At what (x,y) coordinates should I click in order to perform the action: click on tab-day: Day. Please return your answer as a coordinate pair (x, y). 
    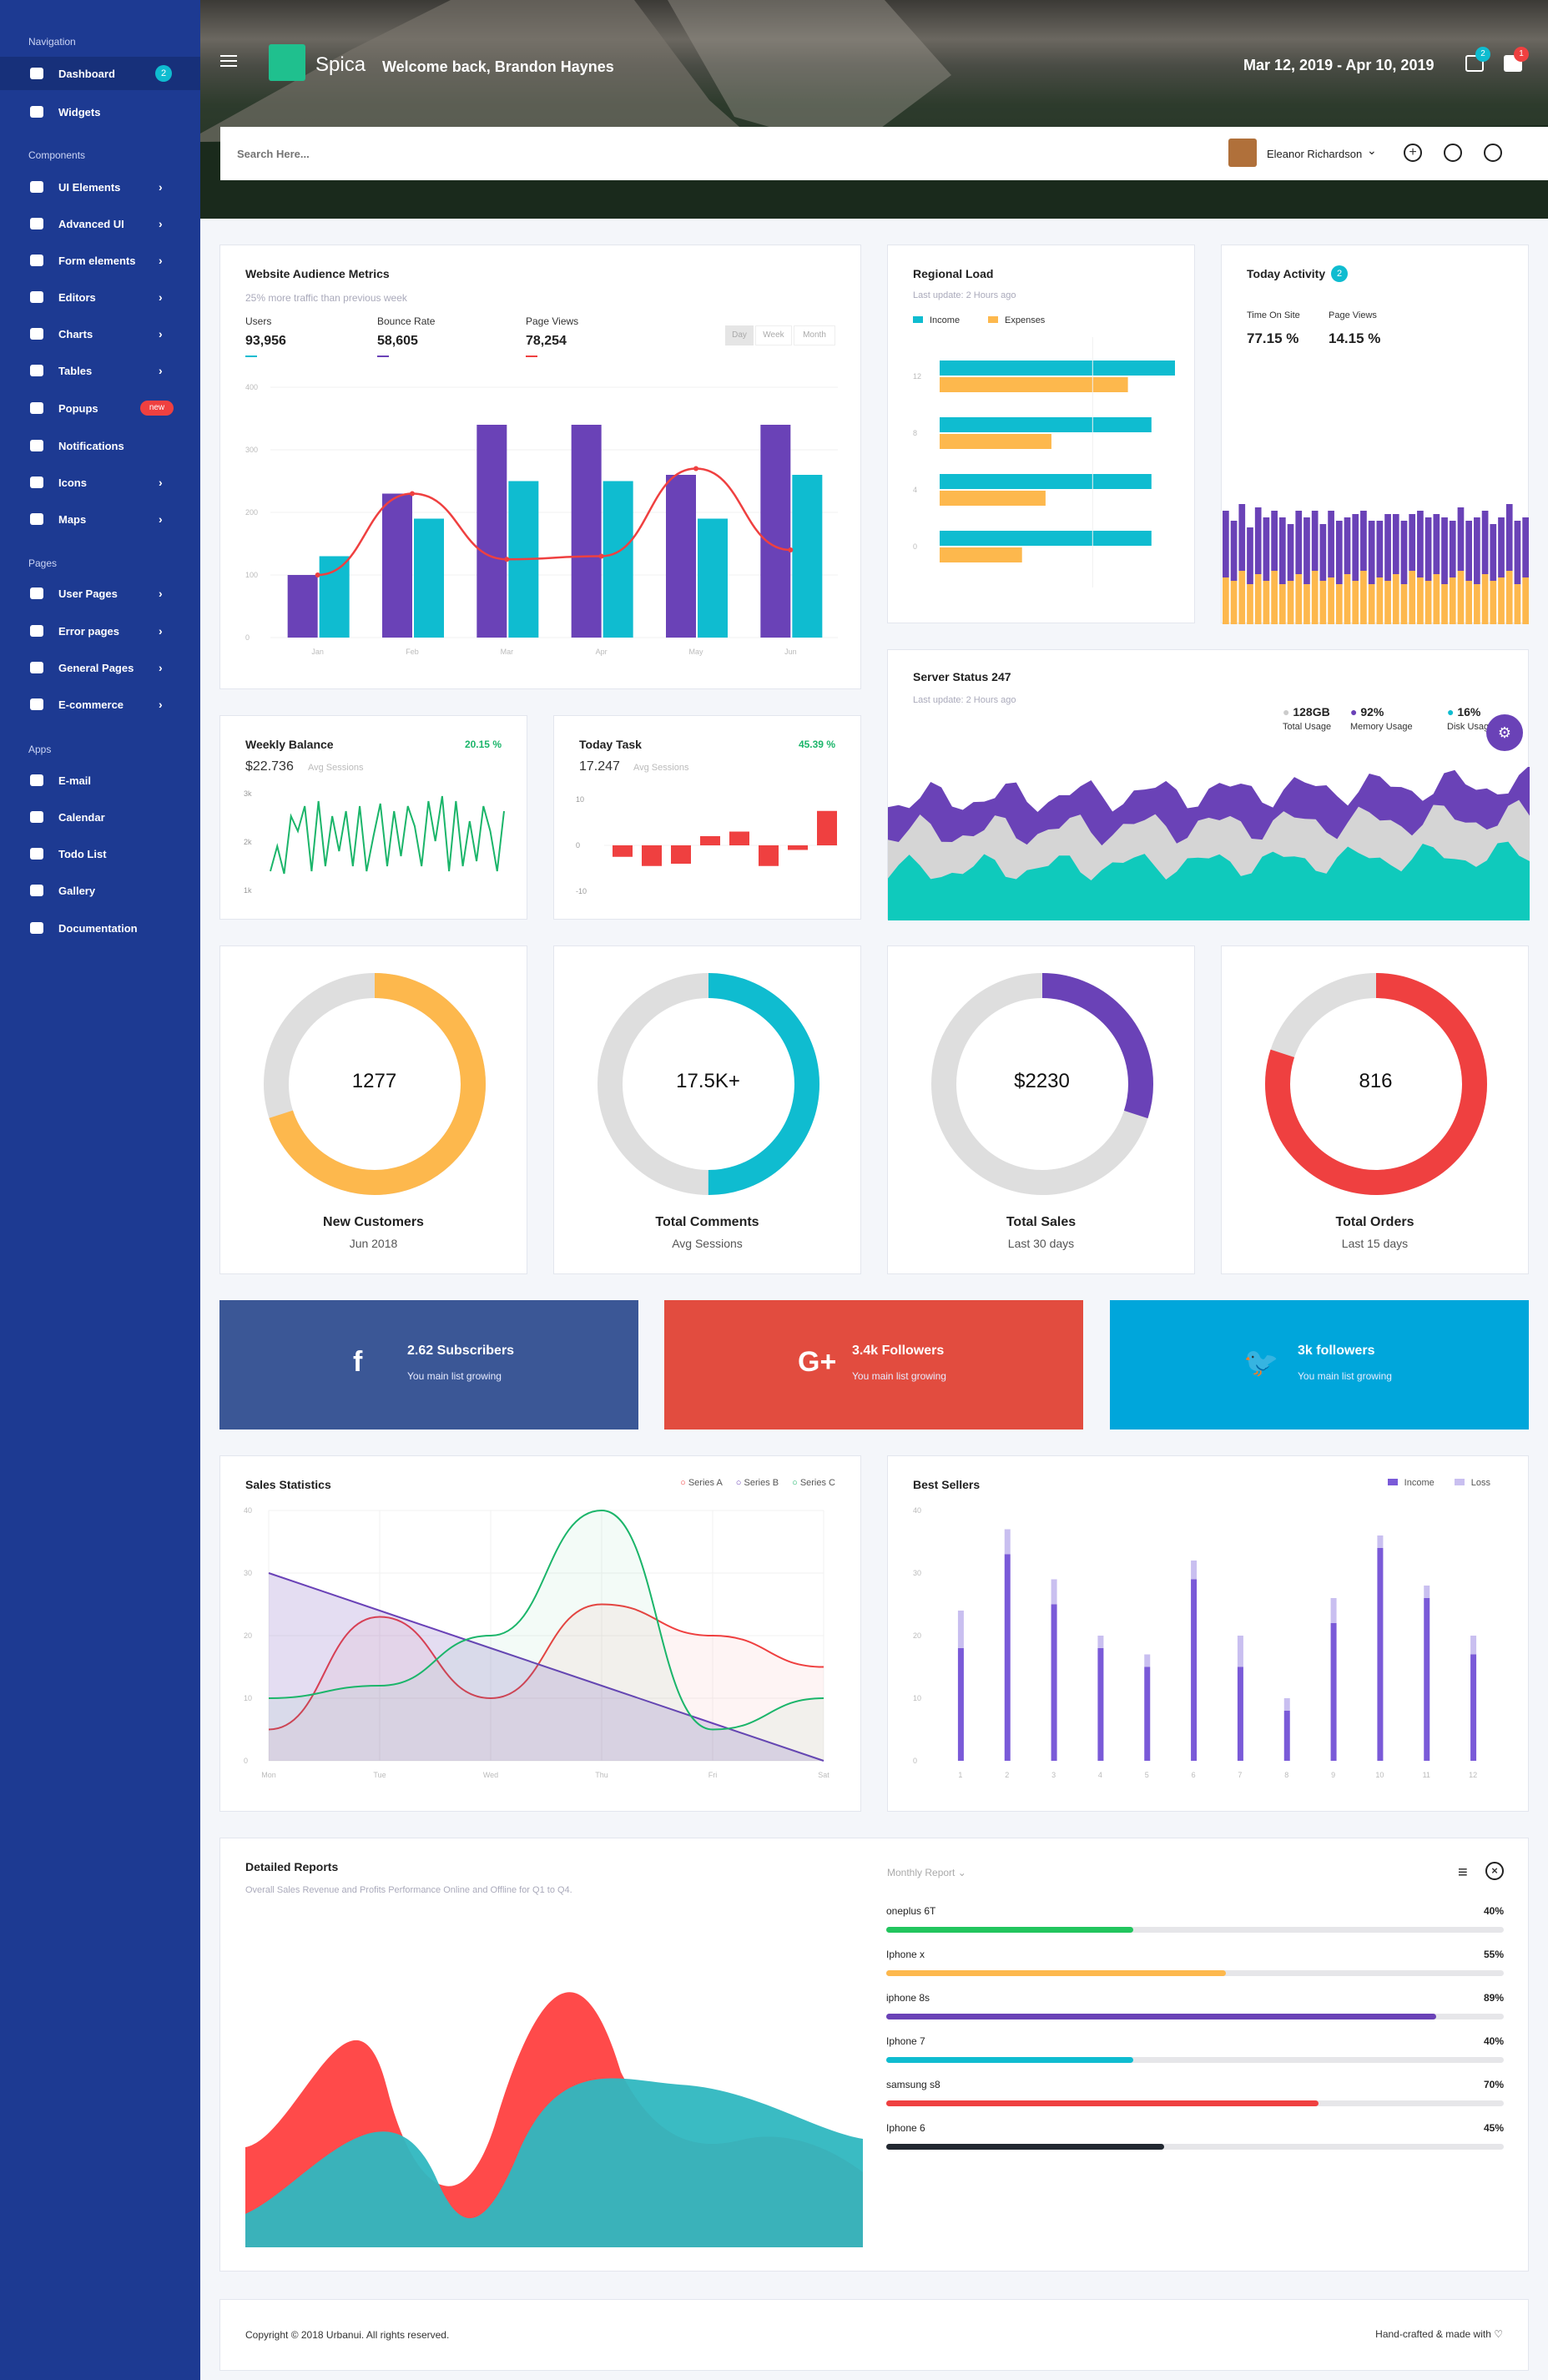
    Looking at the image, I should click on (739, 335).